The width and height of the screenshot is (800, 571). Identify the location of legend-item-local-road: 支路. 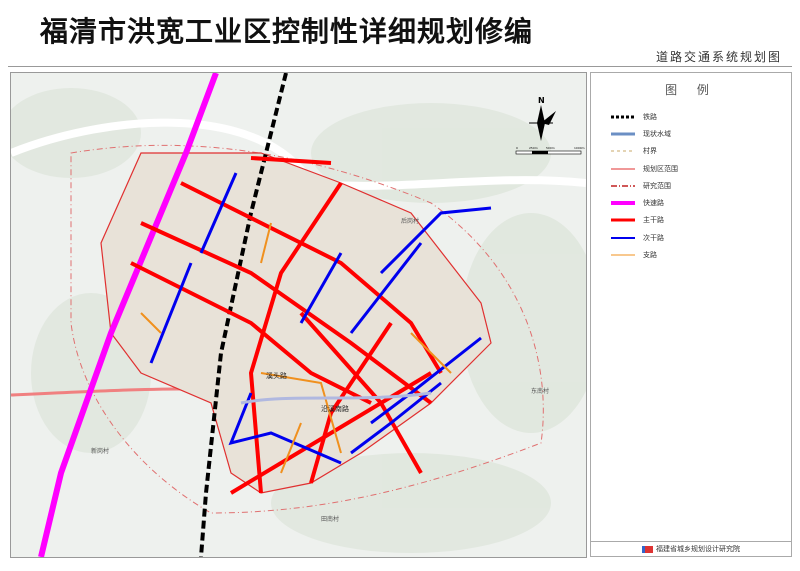
(634, 255).